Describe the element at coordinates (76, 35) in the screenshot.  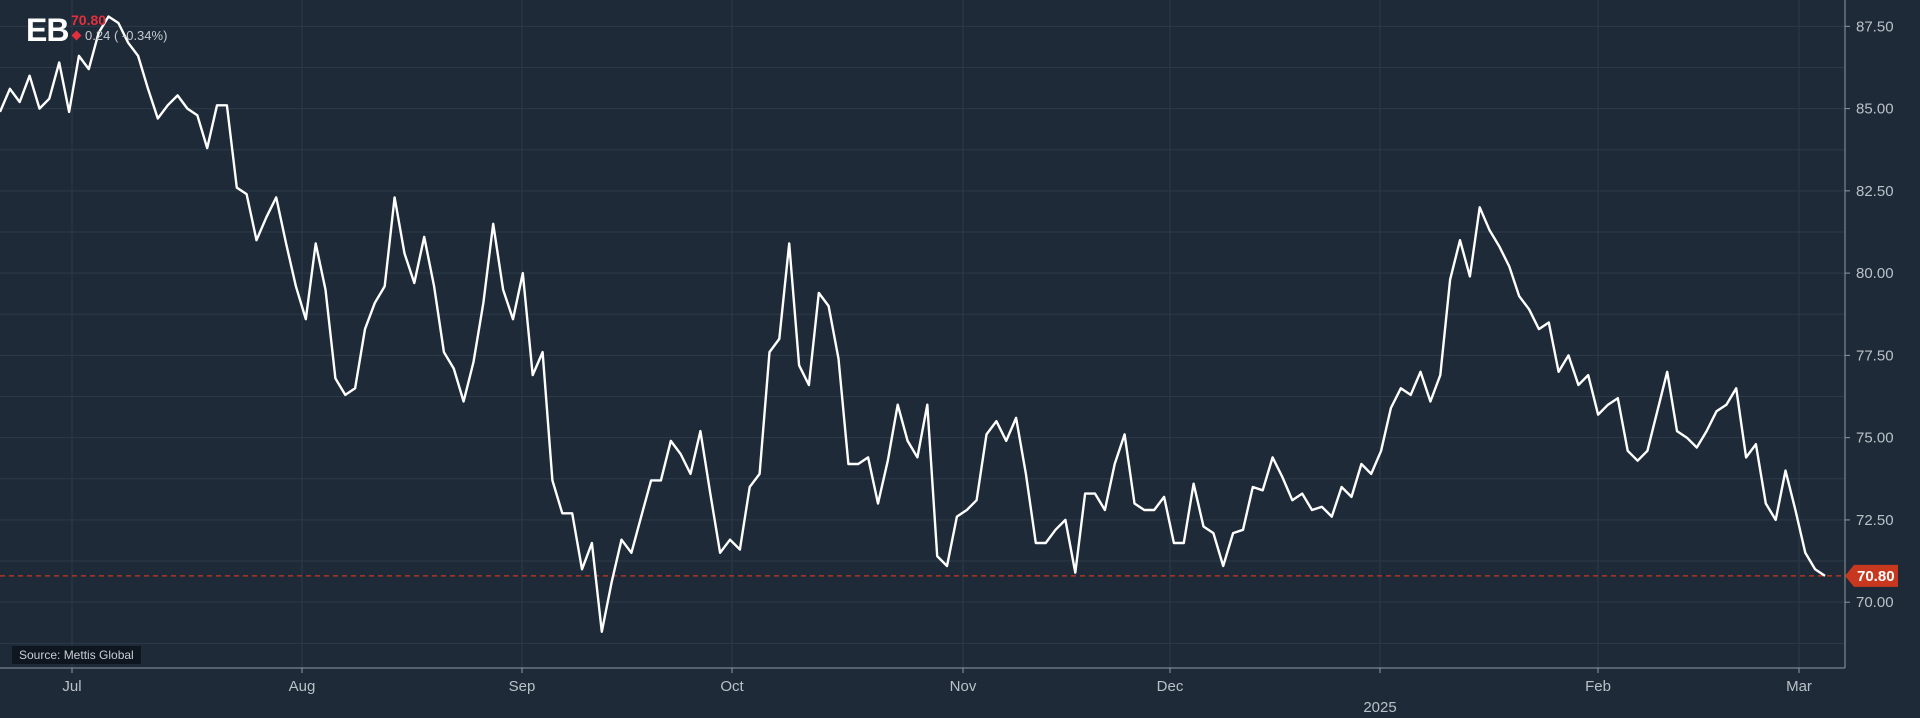
I see `down-diamond-icon` at that location.